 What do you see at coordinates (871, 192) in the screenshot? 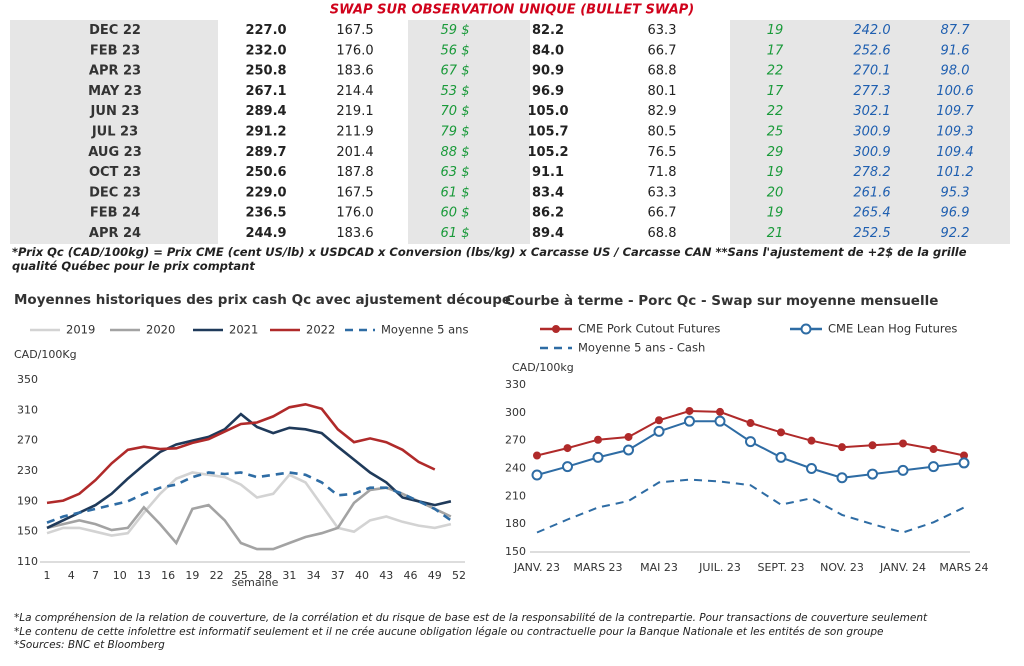
I see `cell: 261.6` at bounding box center [871, 192].